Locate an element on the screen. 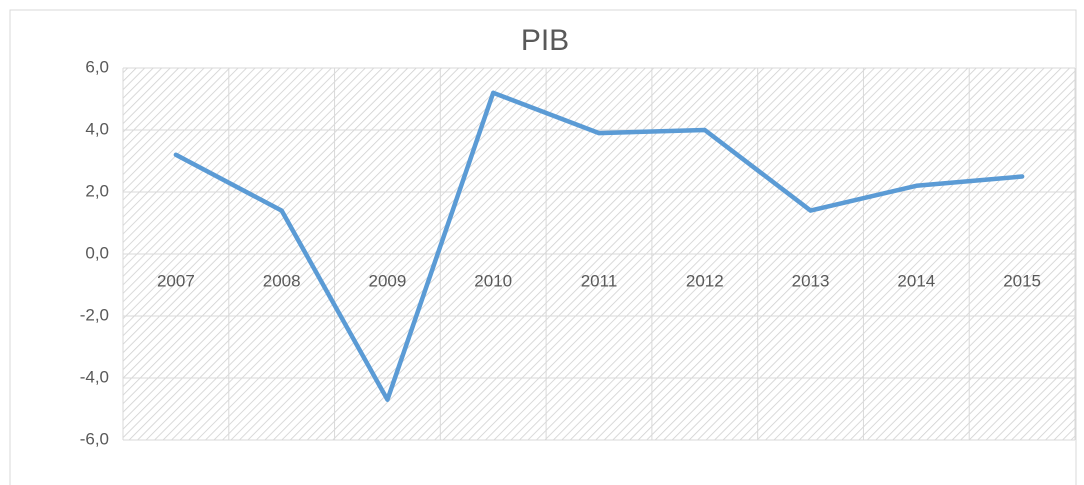  x-tick-label: 2012 is located at coordinates (705, 280).